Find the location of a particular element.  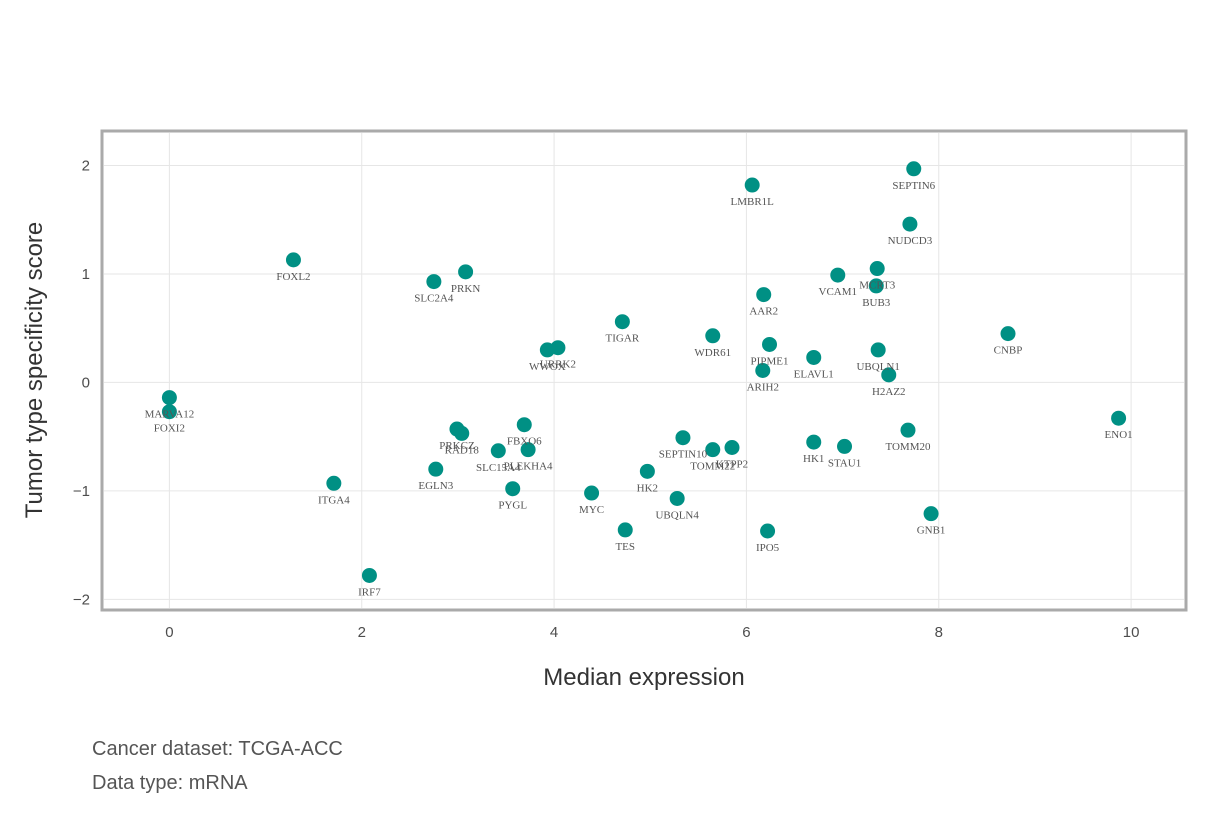

x-tick-label: 6 is located at coordinates (746, 632).